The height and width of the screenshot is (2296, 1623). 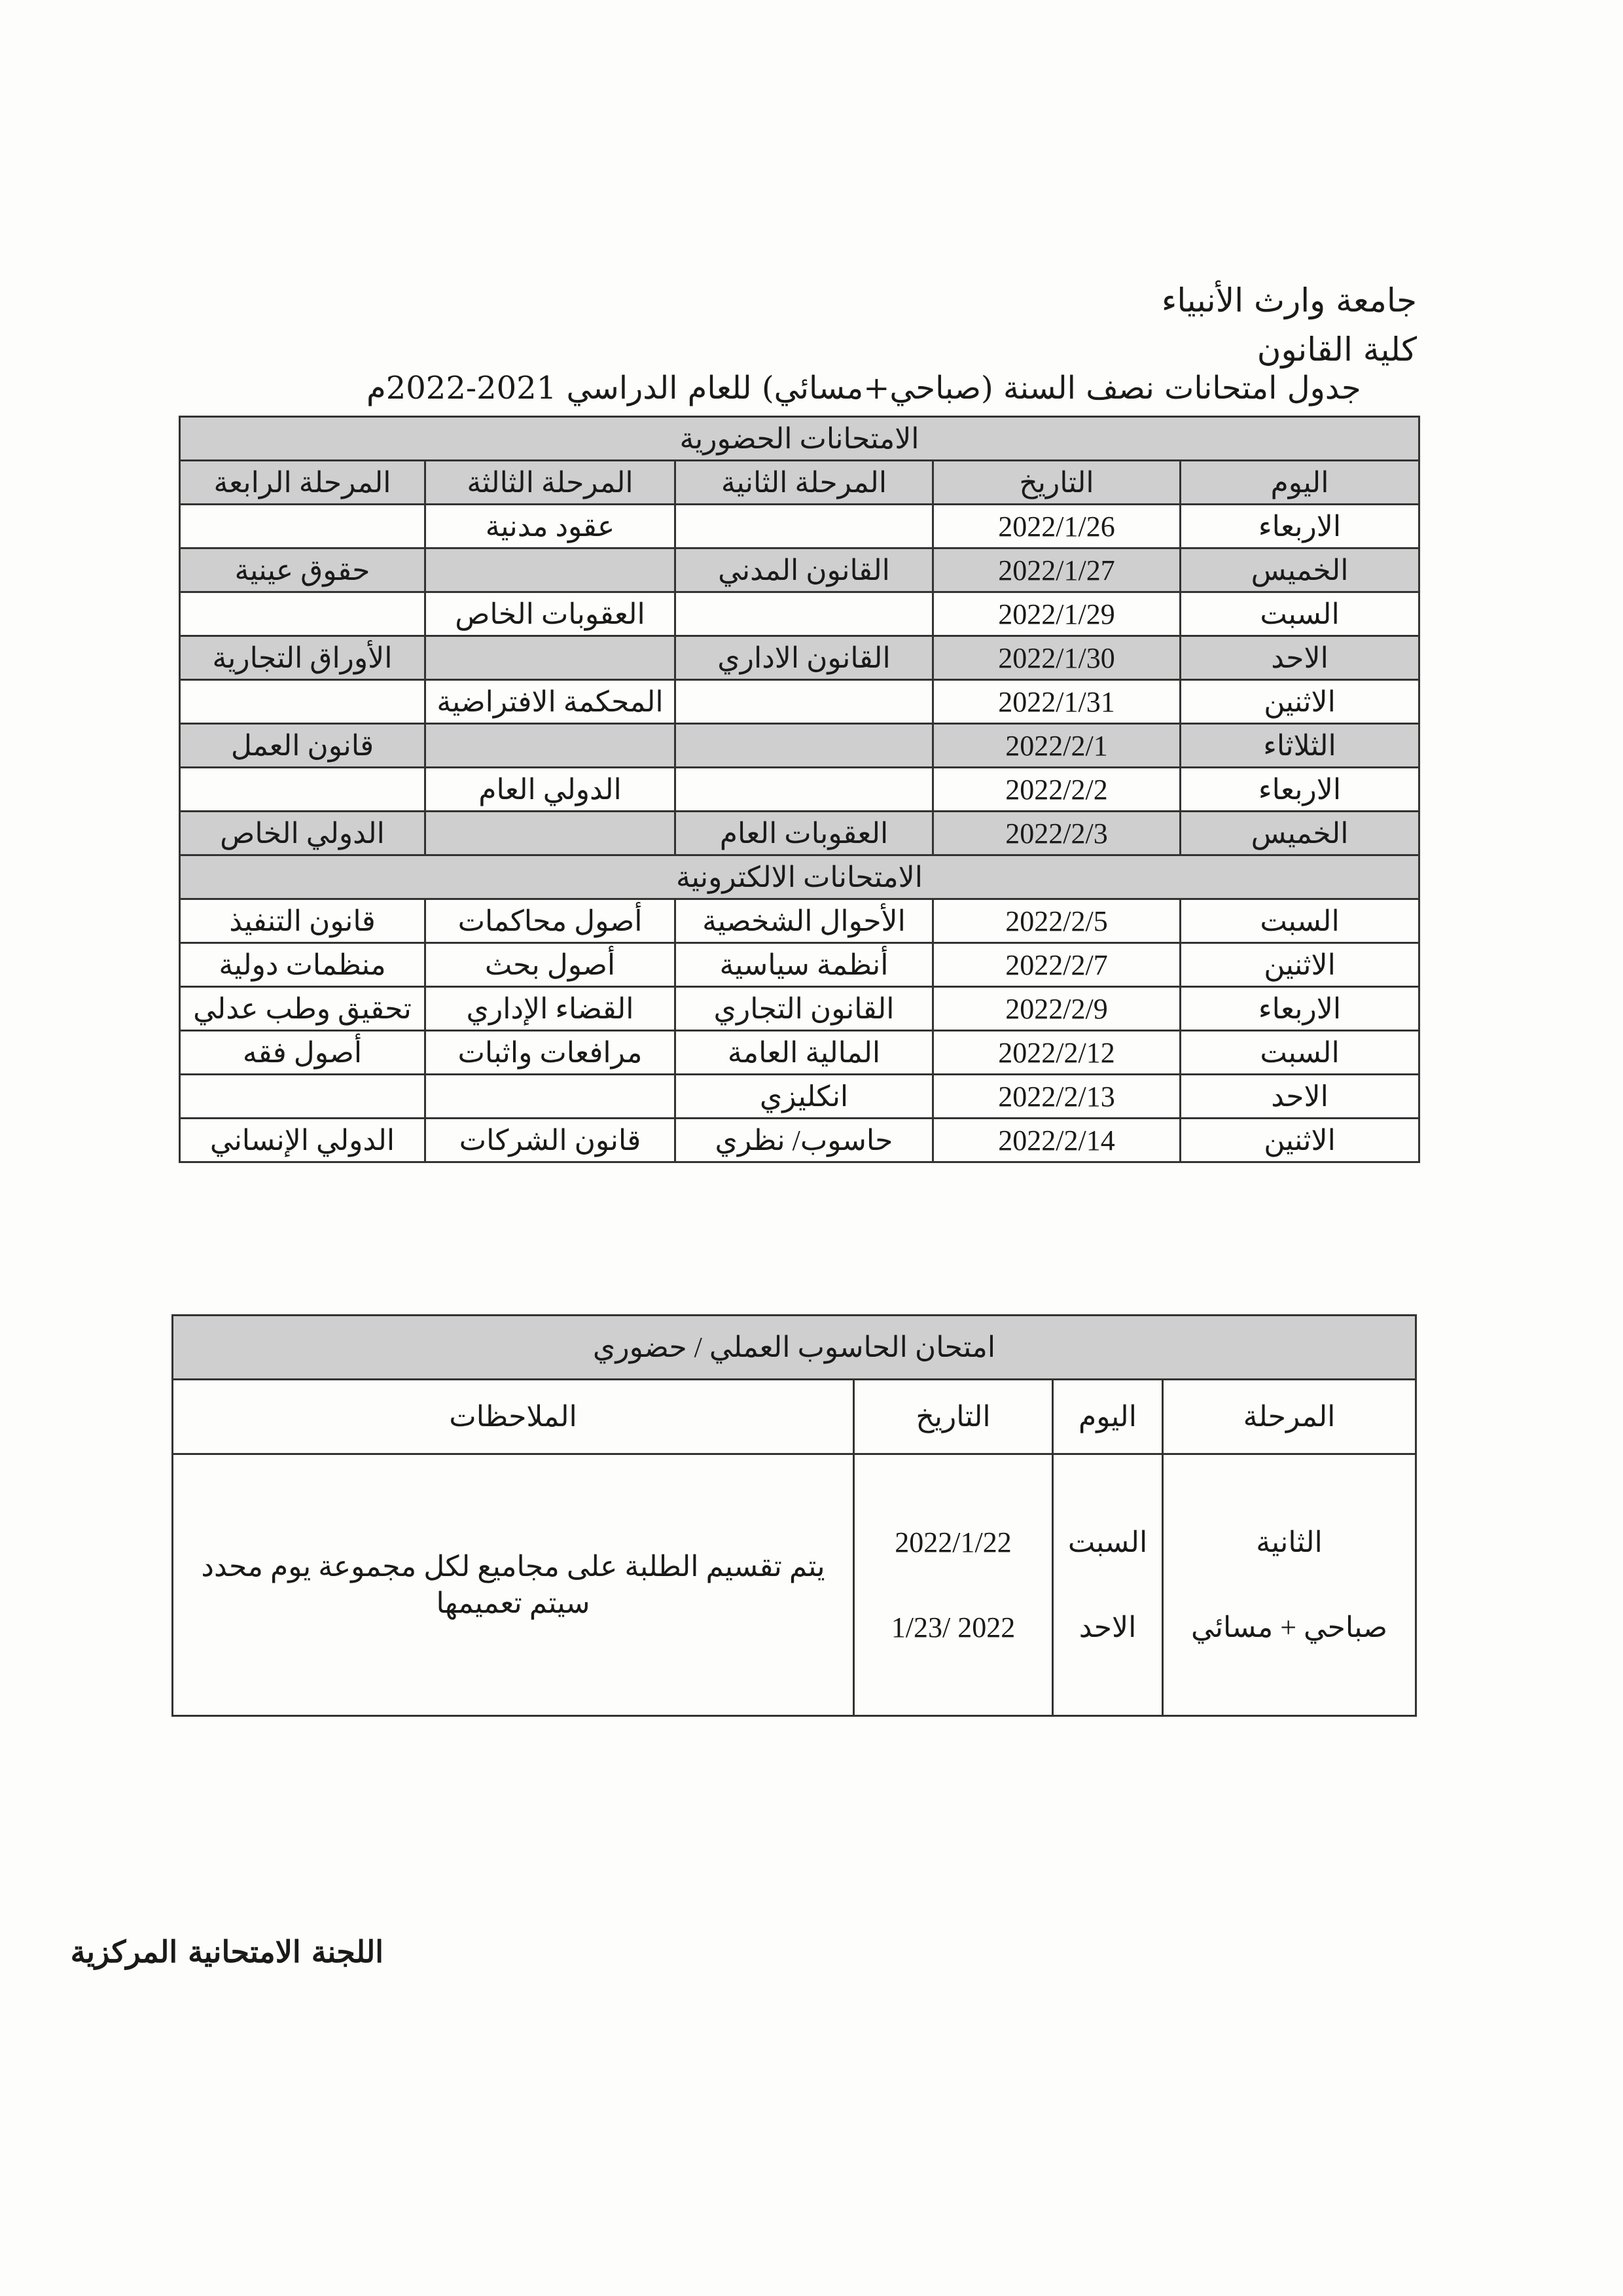 What do you see at coordinates (1056, 833) in the screenshot?
I see `cell-date: 2022/2/3` at bounding box center [1056, 833].